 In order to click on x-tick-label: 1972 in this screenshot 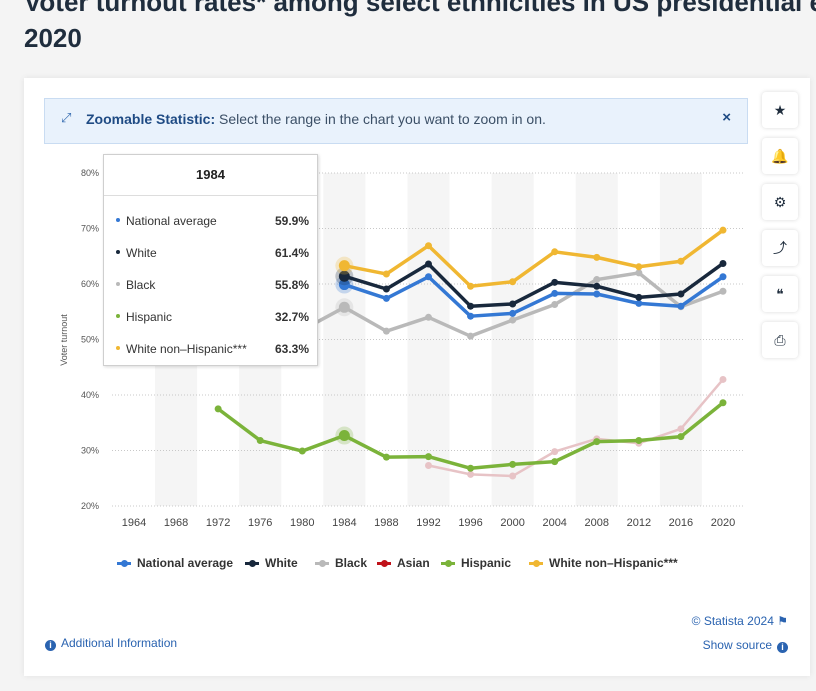, I will do `click(218, 523)`.